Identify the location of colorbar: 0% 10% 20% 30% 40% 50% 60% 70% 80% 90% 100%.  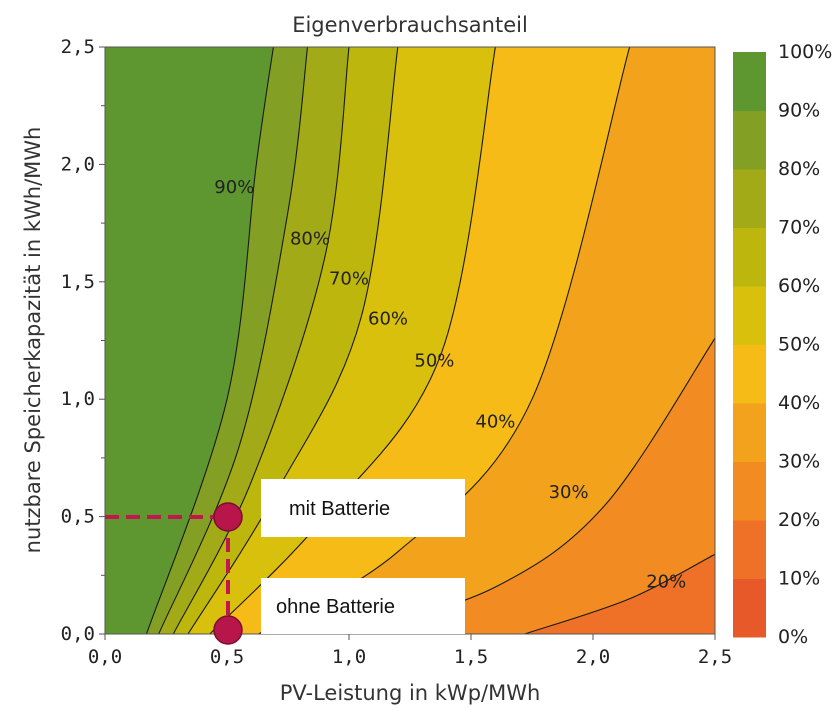
(782, 344).